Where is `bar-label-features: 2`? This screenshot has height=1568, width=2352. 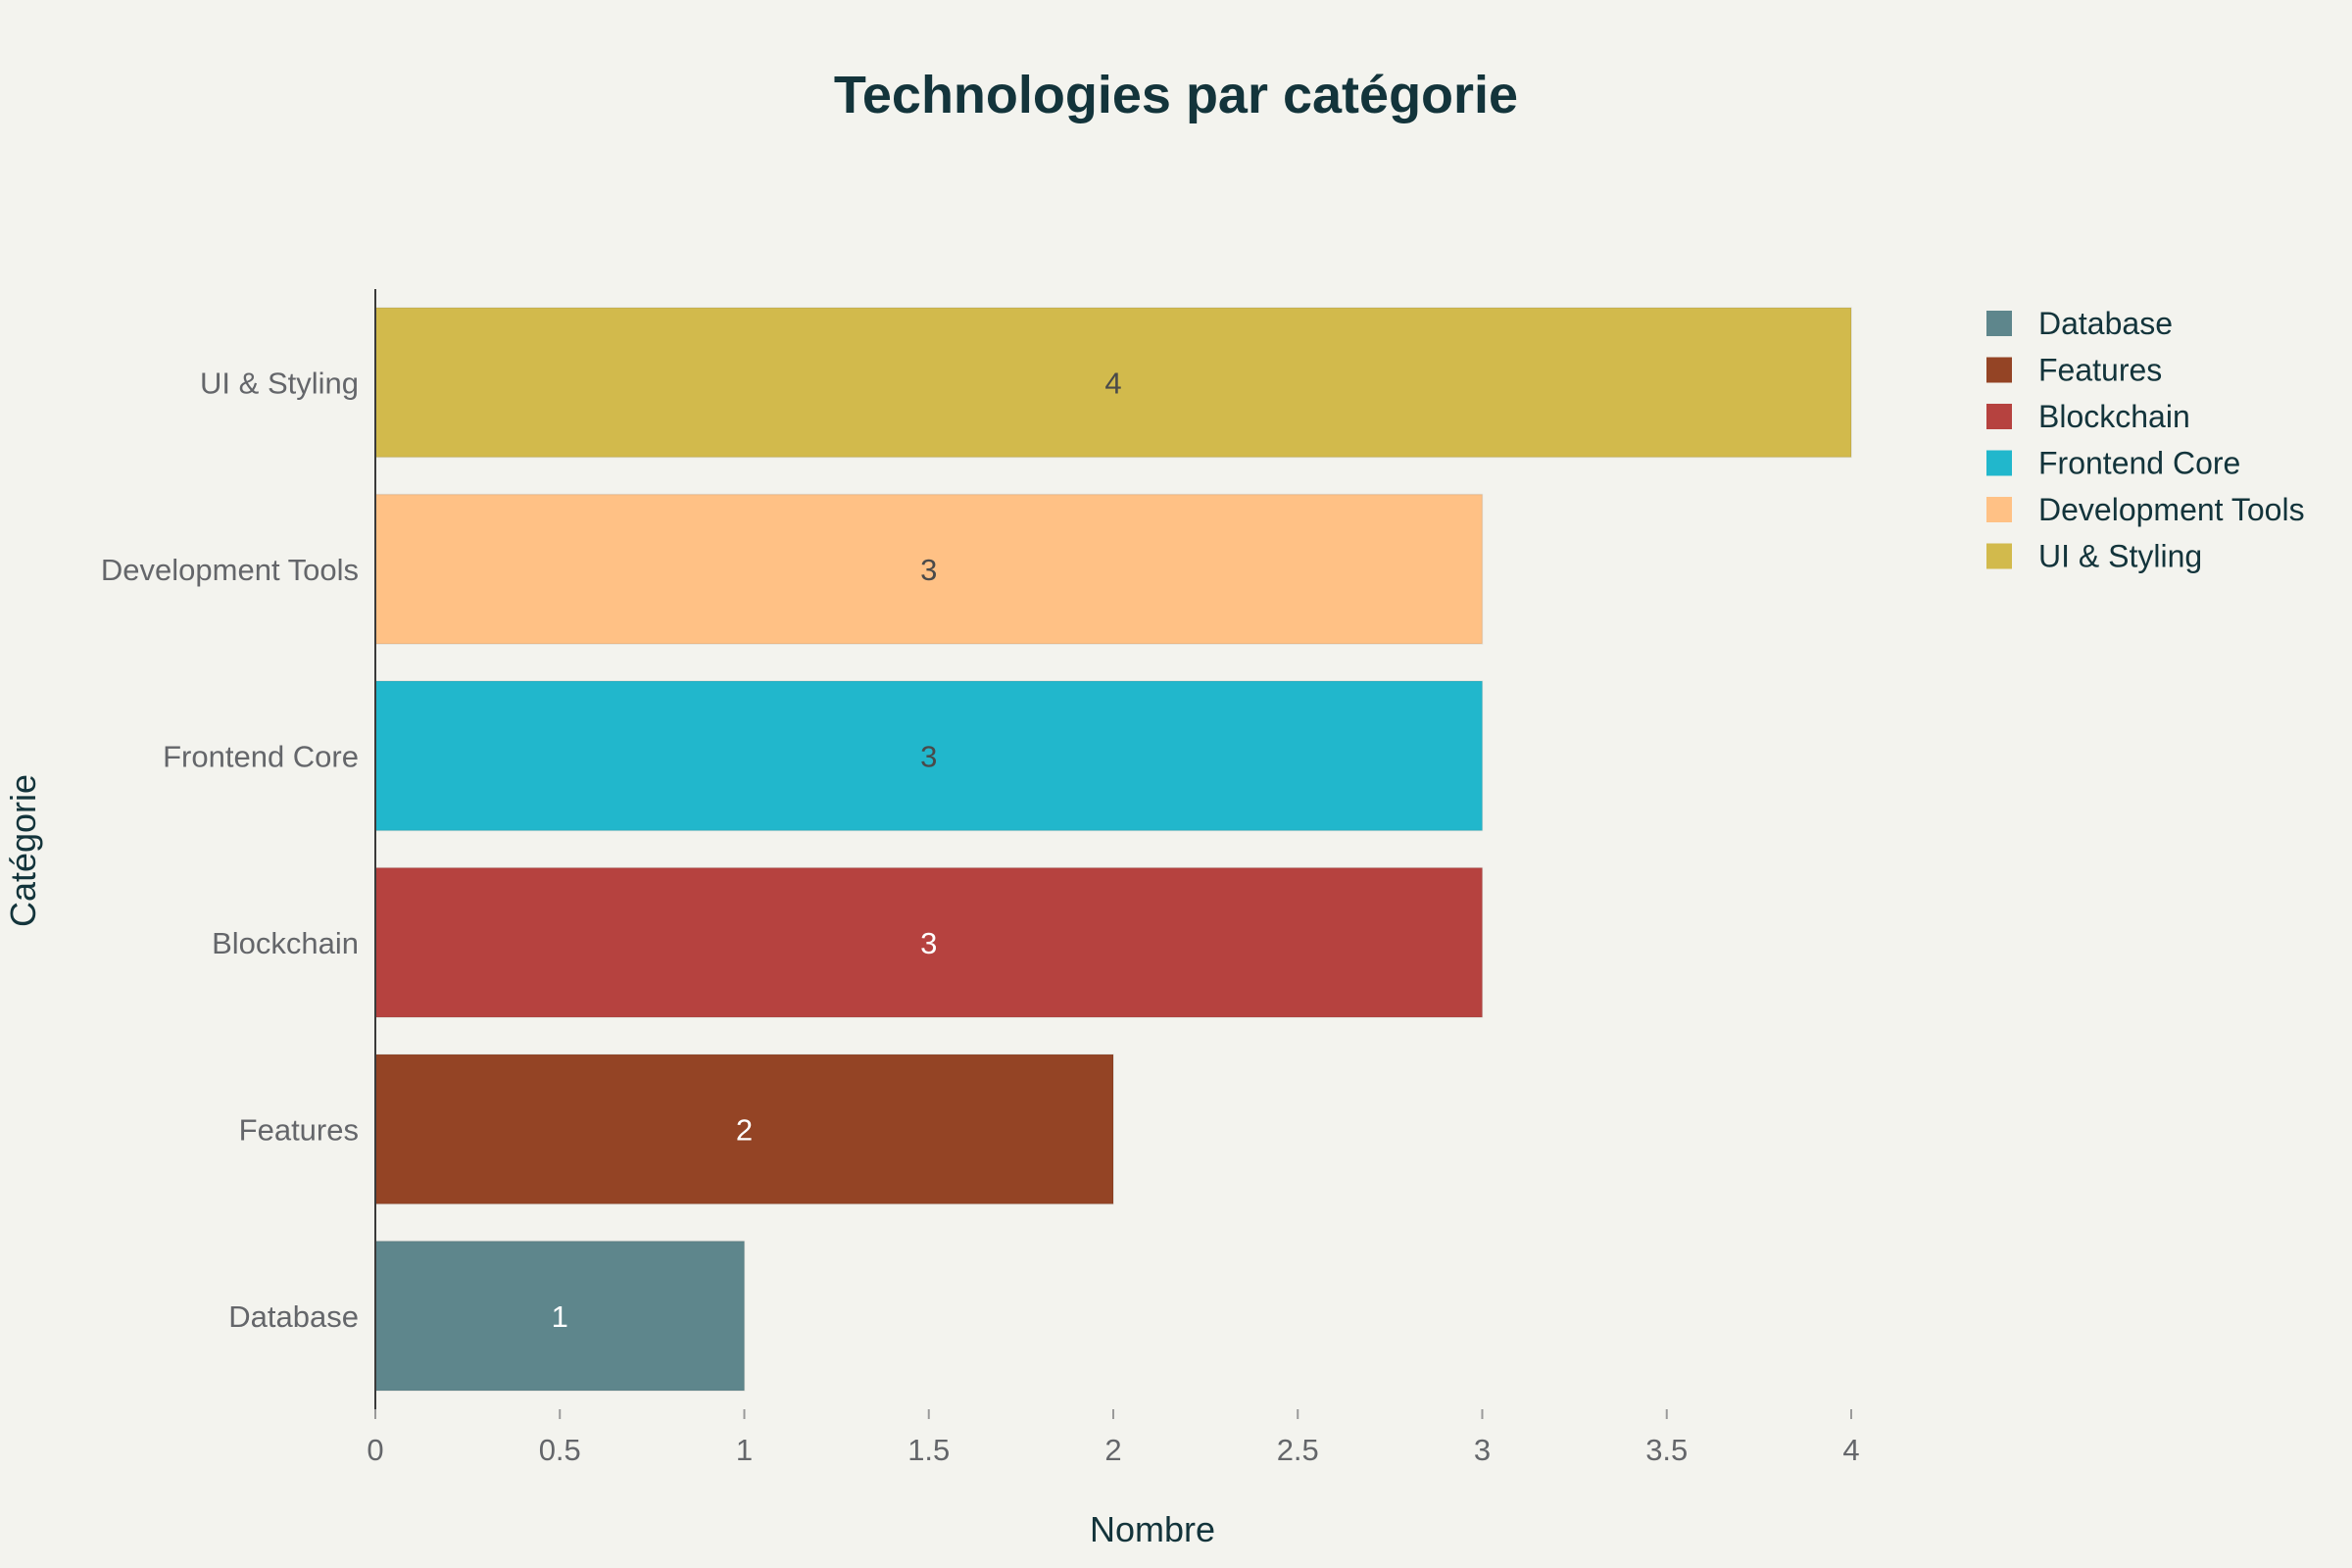
bar-label-features: 2 is located at coordinates (744, 1129).